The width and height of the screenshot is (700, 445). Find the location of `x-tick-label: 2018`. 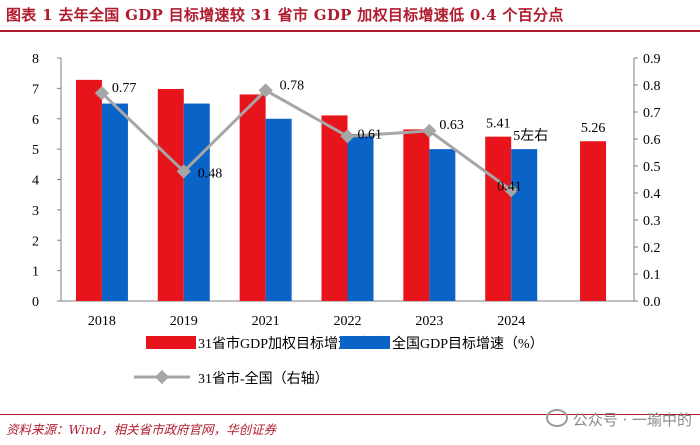

x-tick-label: 2018 is located at coordinates (102, 321).